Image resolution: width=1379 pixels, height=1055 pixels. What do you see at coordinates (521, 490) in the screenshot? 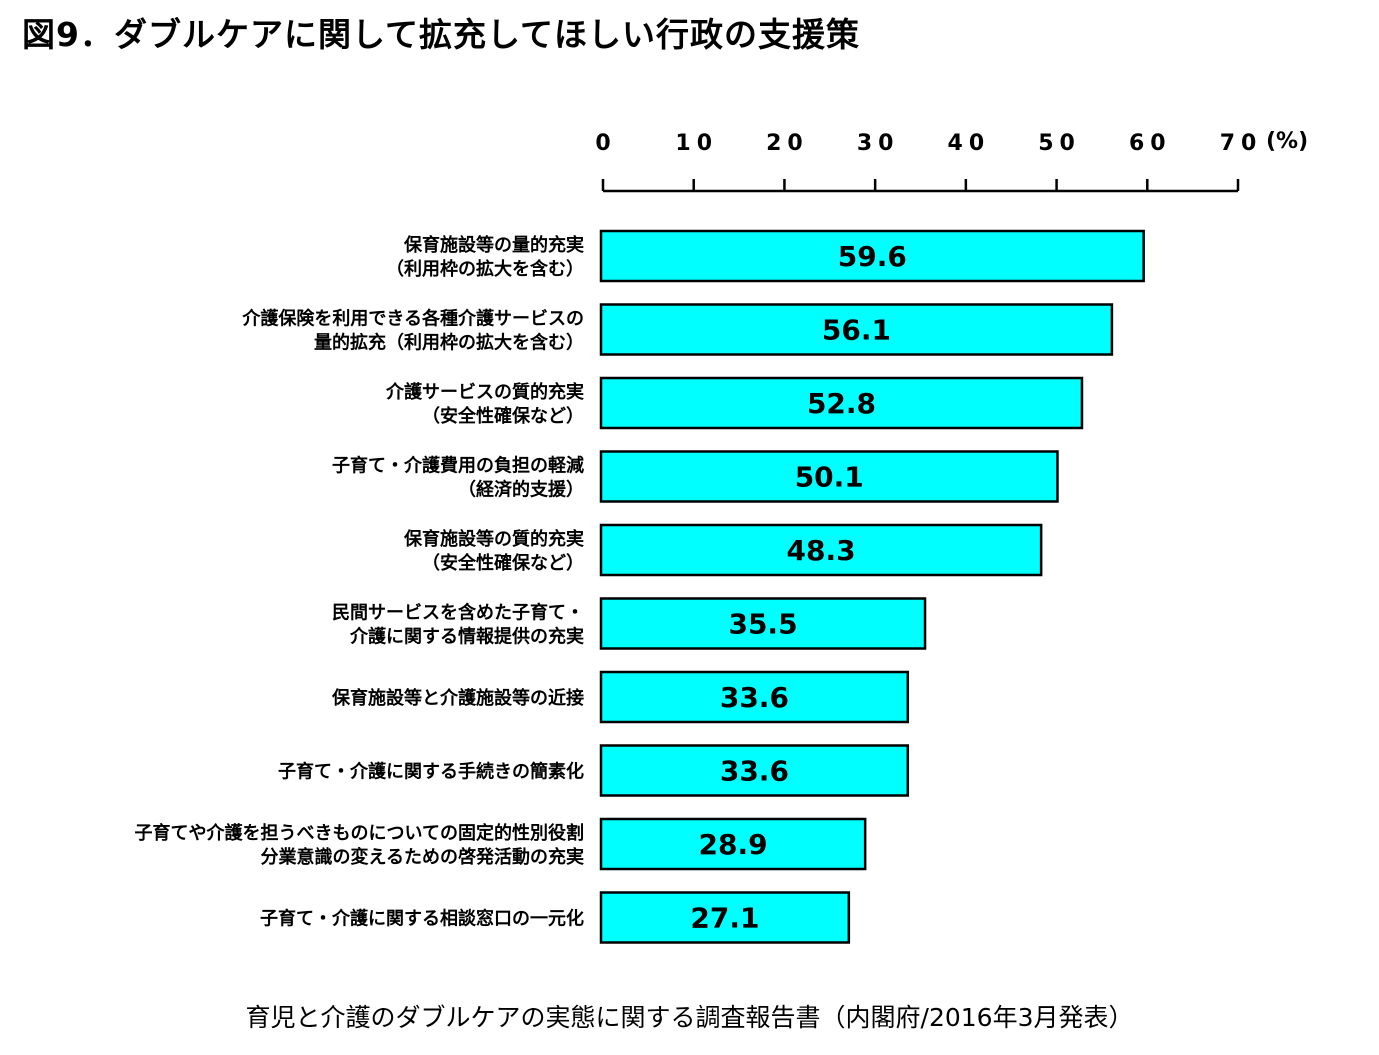
I see `category-label: （経済的支援）` at bounding box center [521, 490].